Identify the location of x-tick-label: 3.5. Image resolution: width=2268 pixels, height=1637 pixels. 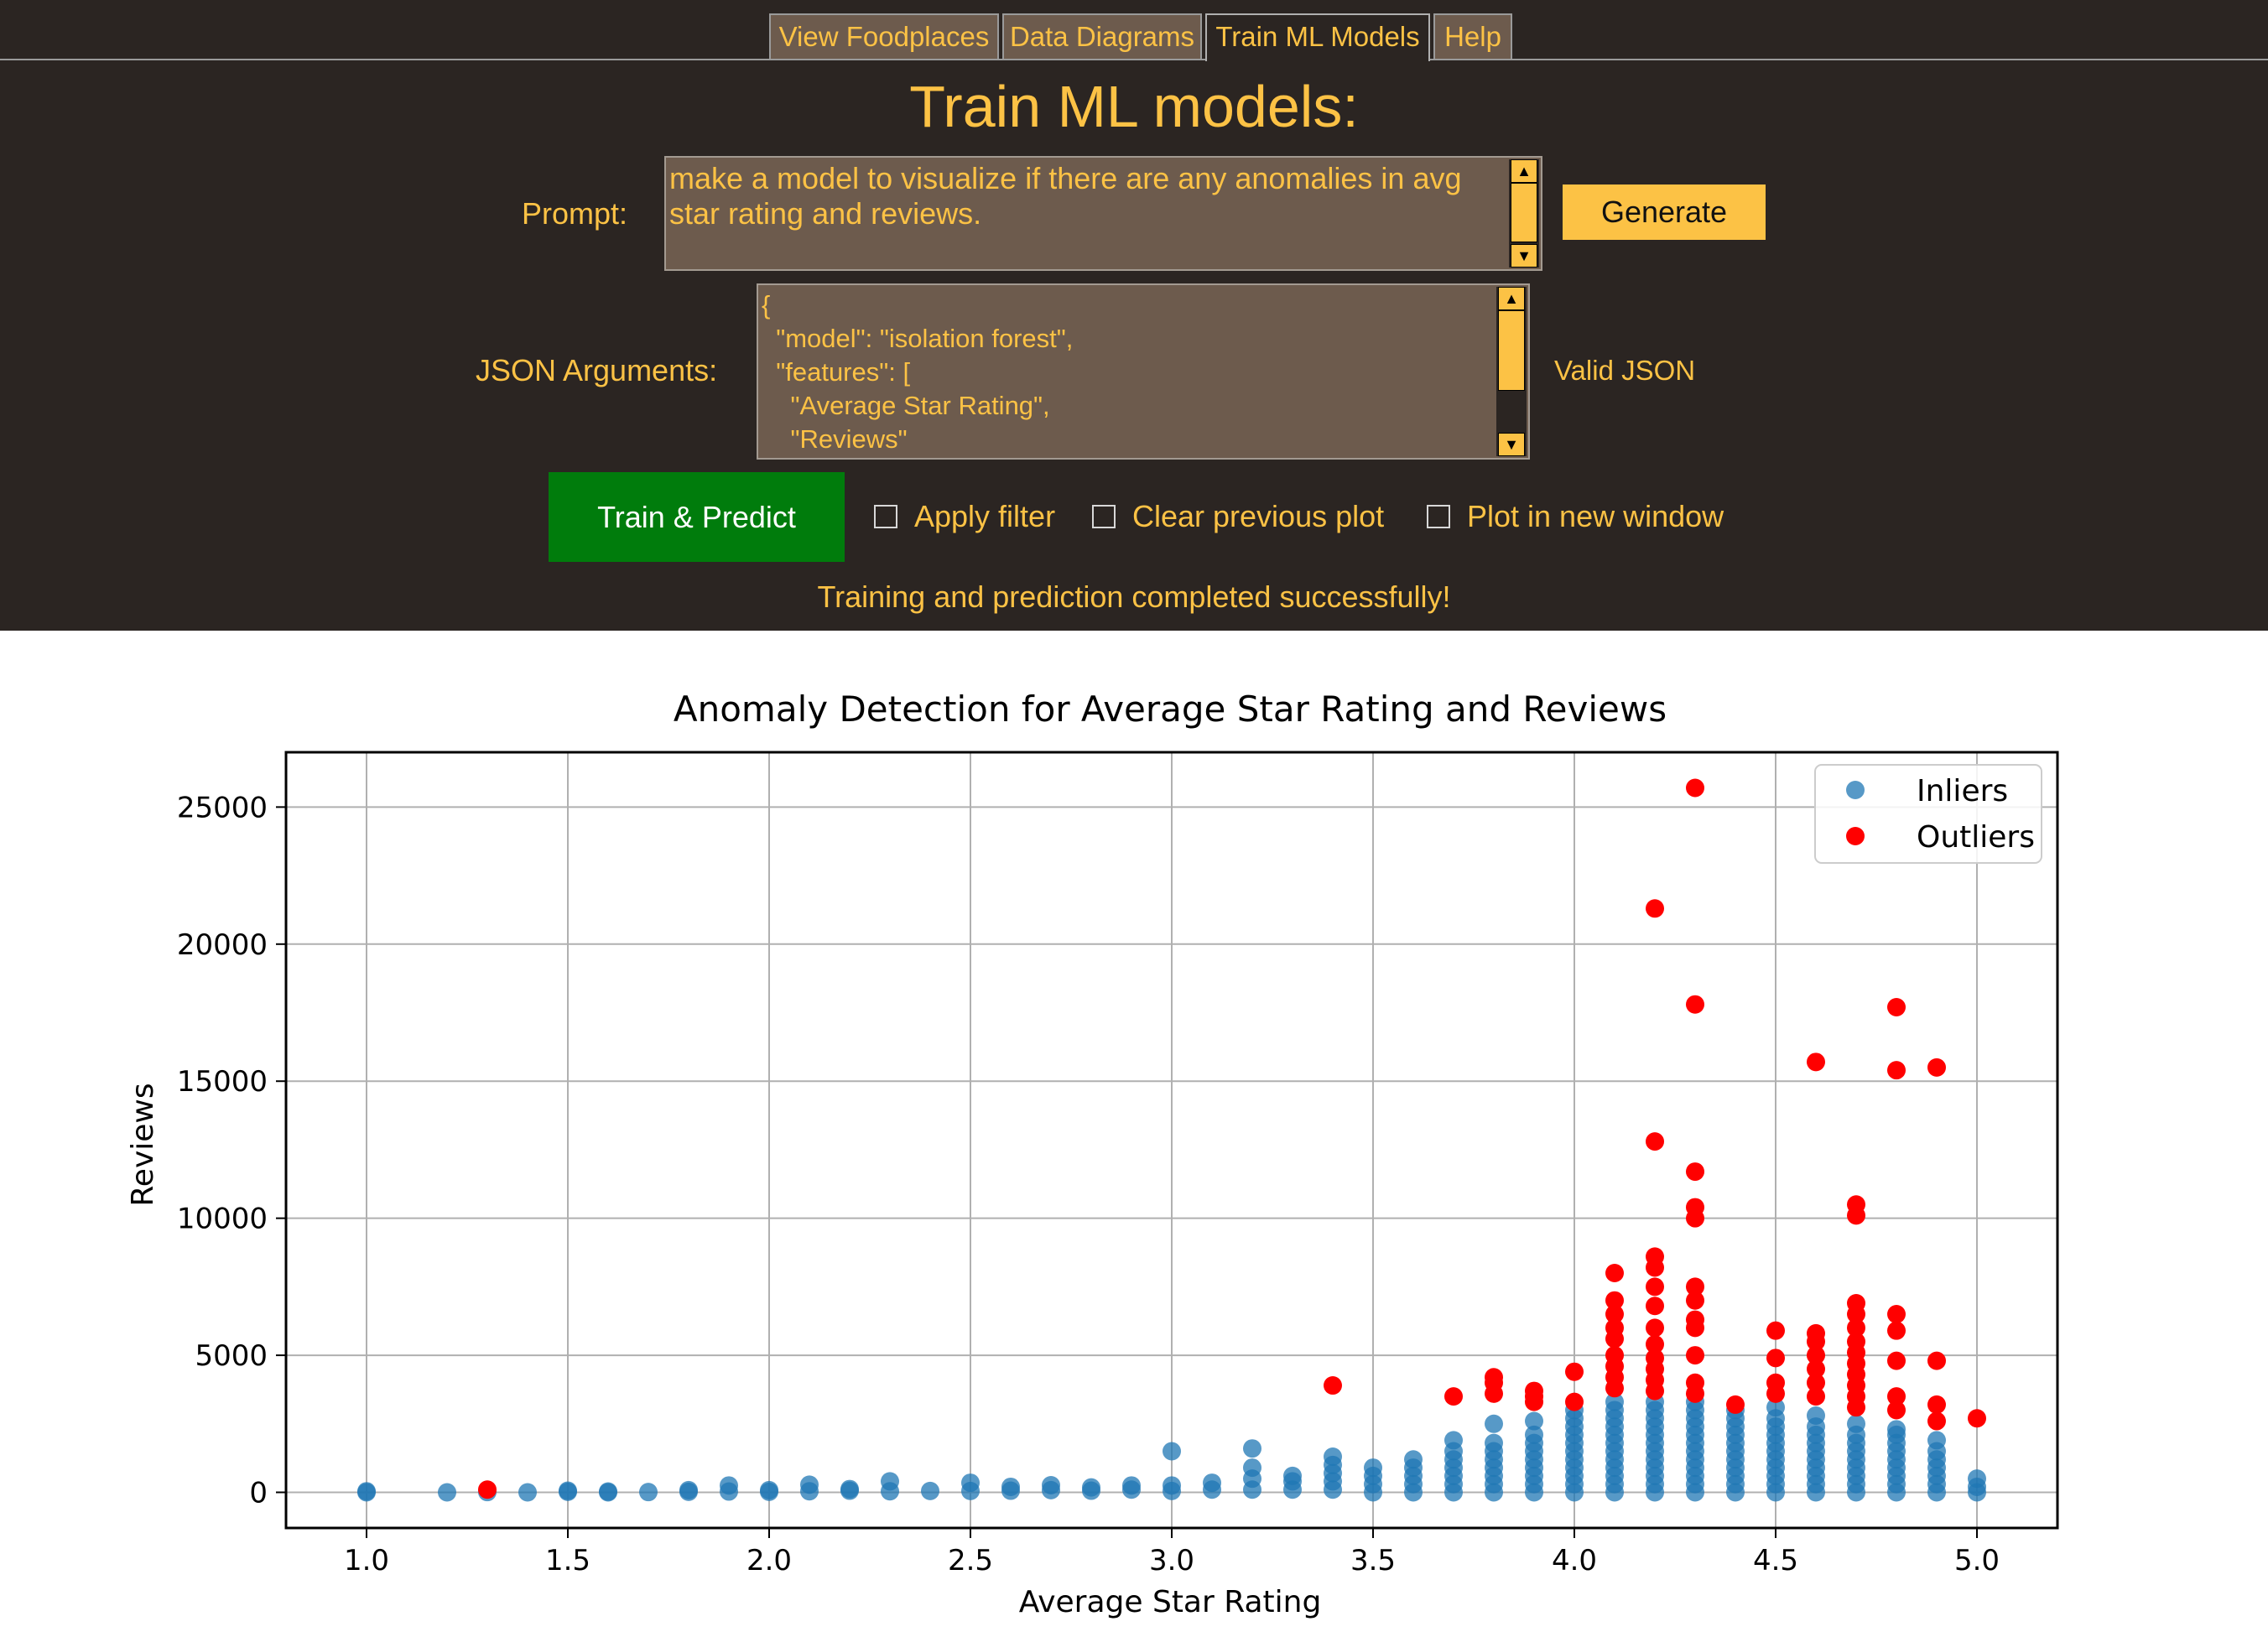
(1373, 1560).